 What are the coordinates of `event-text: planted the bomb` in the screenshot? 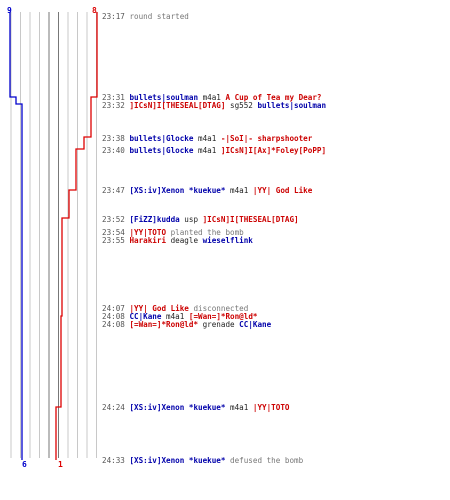 It's located at (205, 232).